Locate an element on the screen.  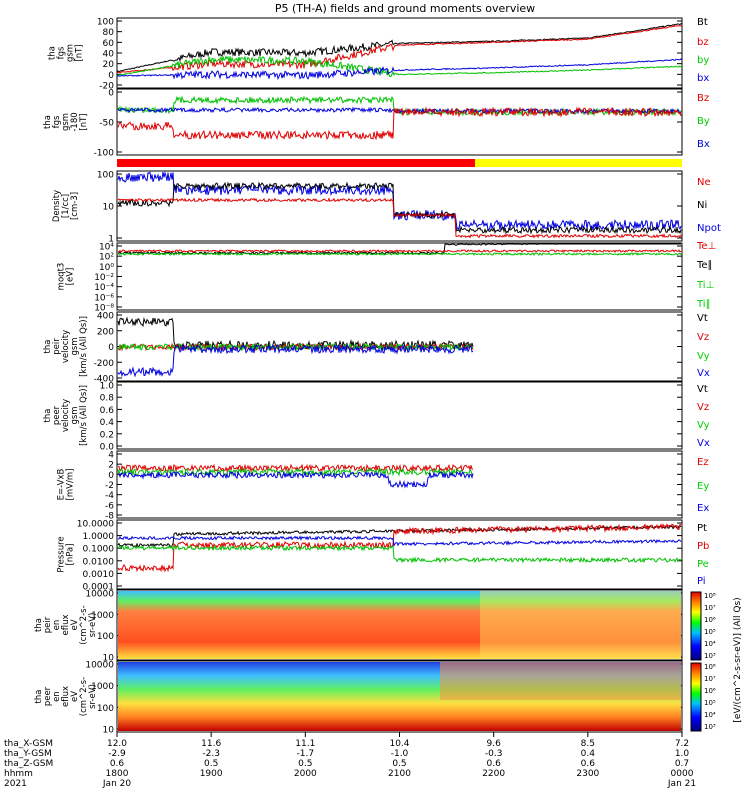
x-tick-label: 0000 is located at coordinates (682, 774).